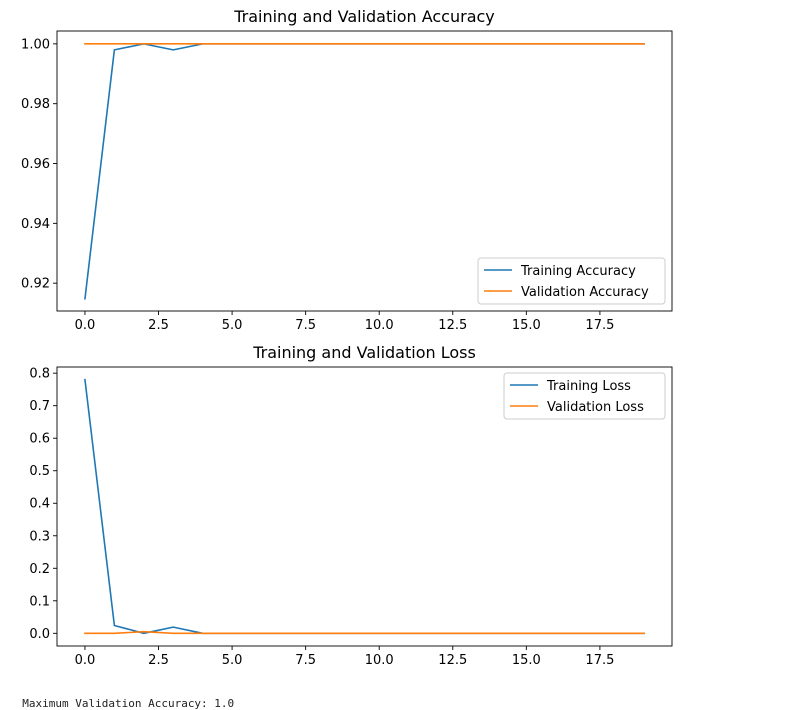 This screenshot has height=710, width=808. I want to click on y-tick-label: 0.2, so click(39, 569).